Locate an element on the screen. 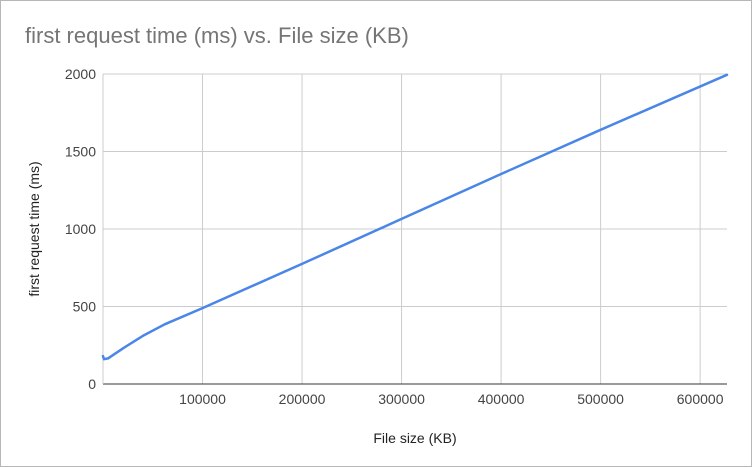 The image size is (752, 467). y-tick-label: 500 is located at coordinates (85, 307).